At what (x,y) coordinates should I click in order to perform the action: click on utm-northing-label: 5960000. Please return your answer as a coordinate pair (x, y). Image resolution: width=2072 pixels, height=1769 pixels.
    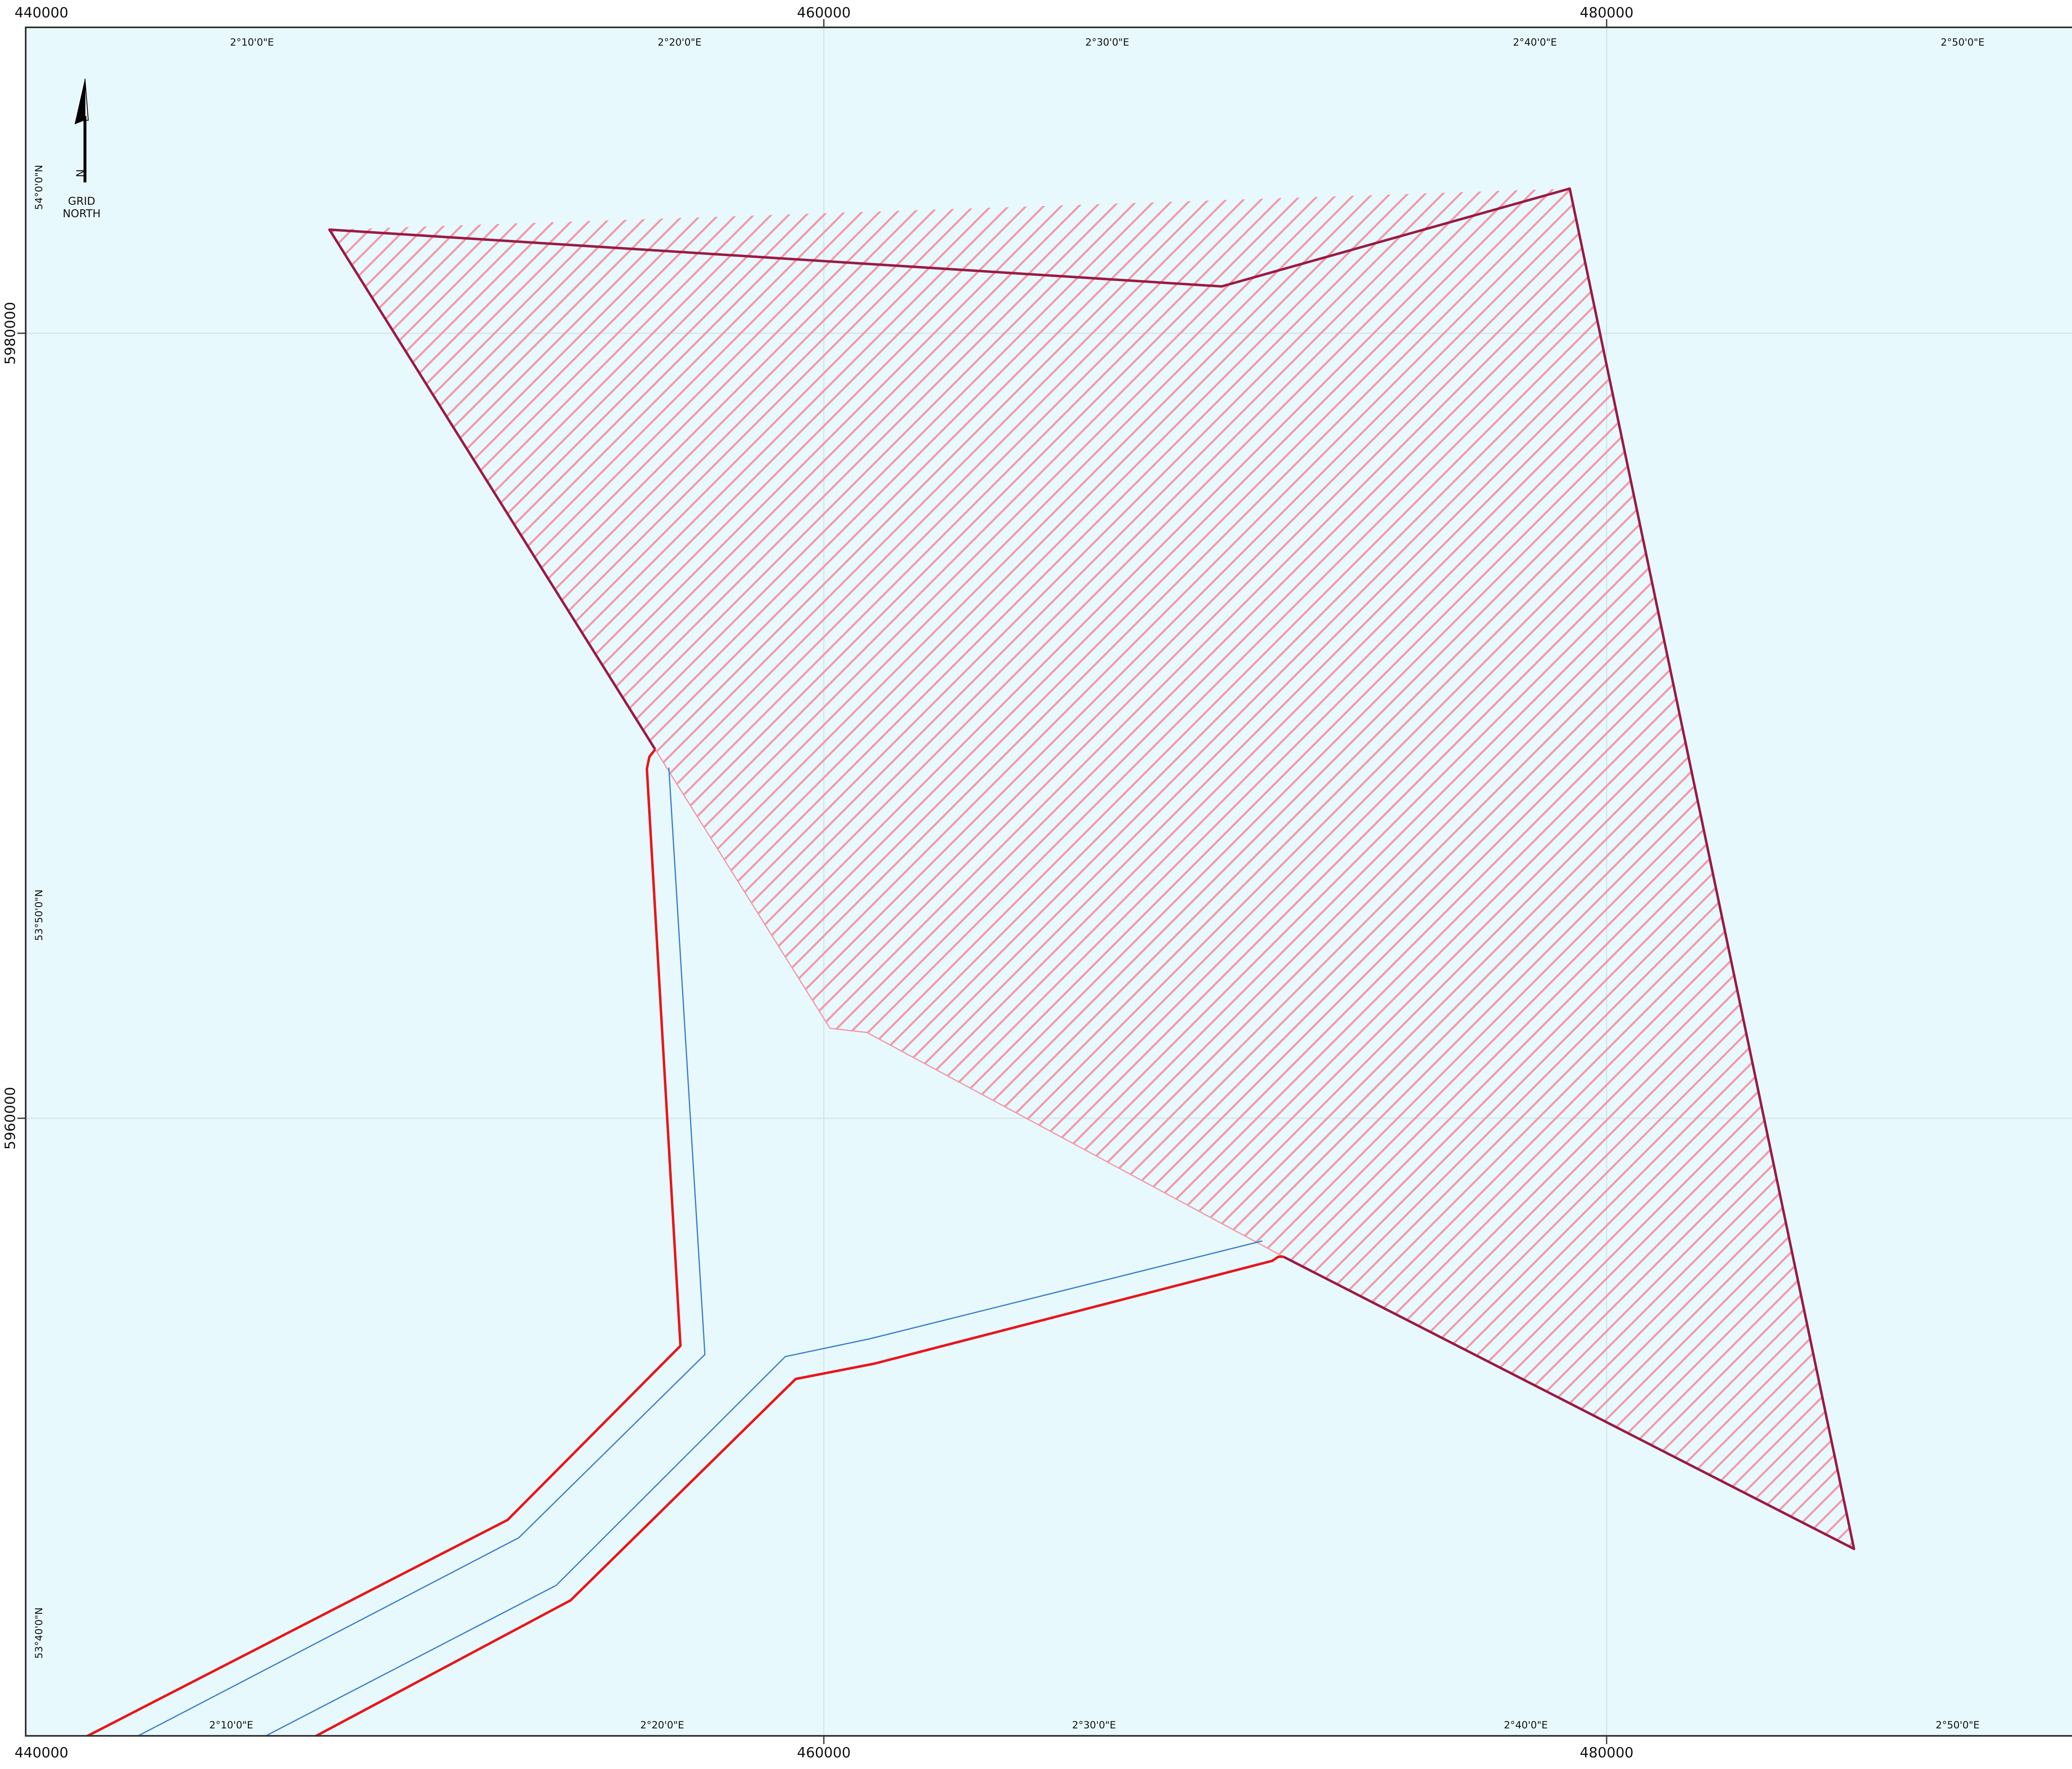
    Looking at the image, I should click on (10, 1118).